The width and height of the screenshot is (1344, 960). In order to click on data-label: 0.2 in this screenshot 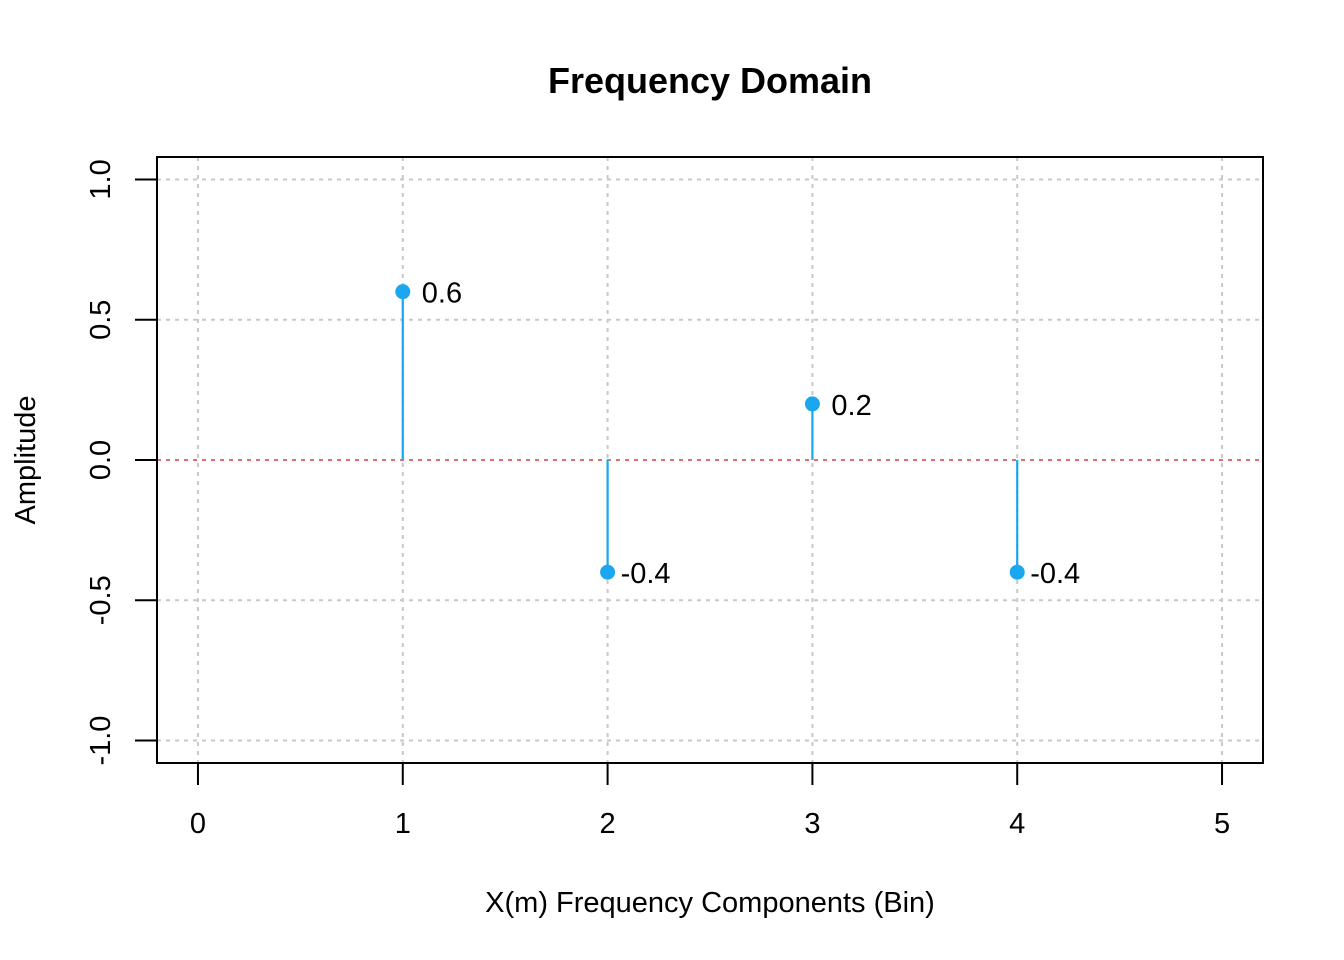, I will do `click(851, 406)`.